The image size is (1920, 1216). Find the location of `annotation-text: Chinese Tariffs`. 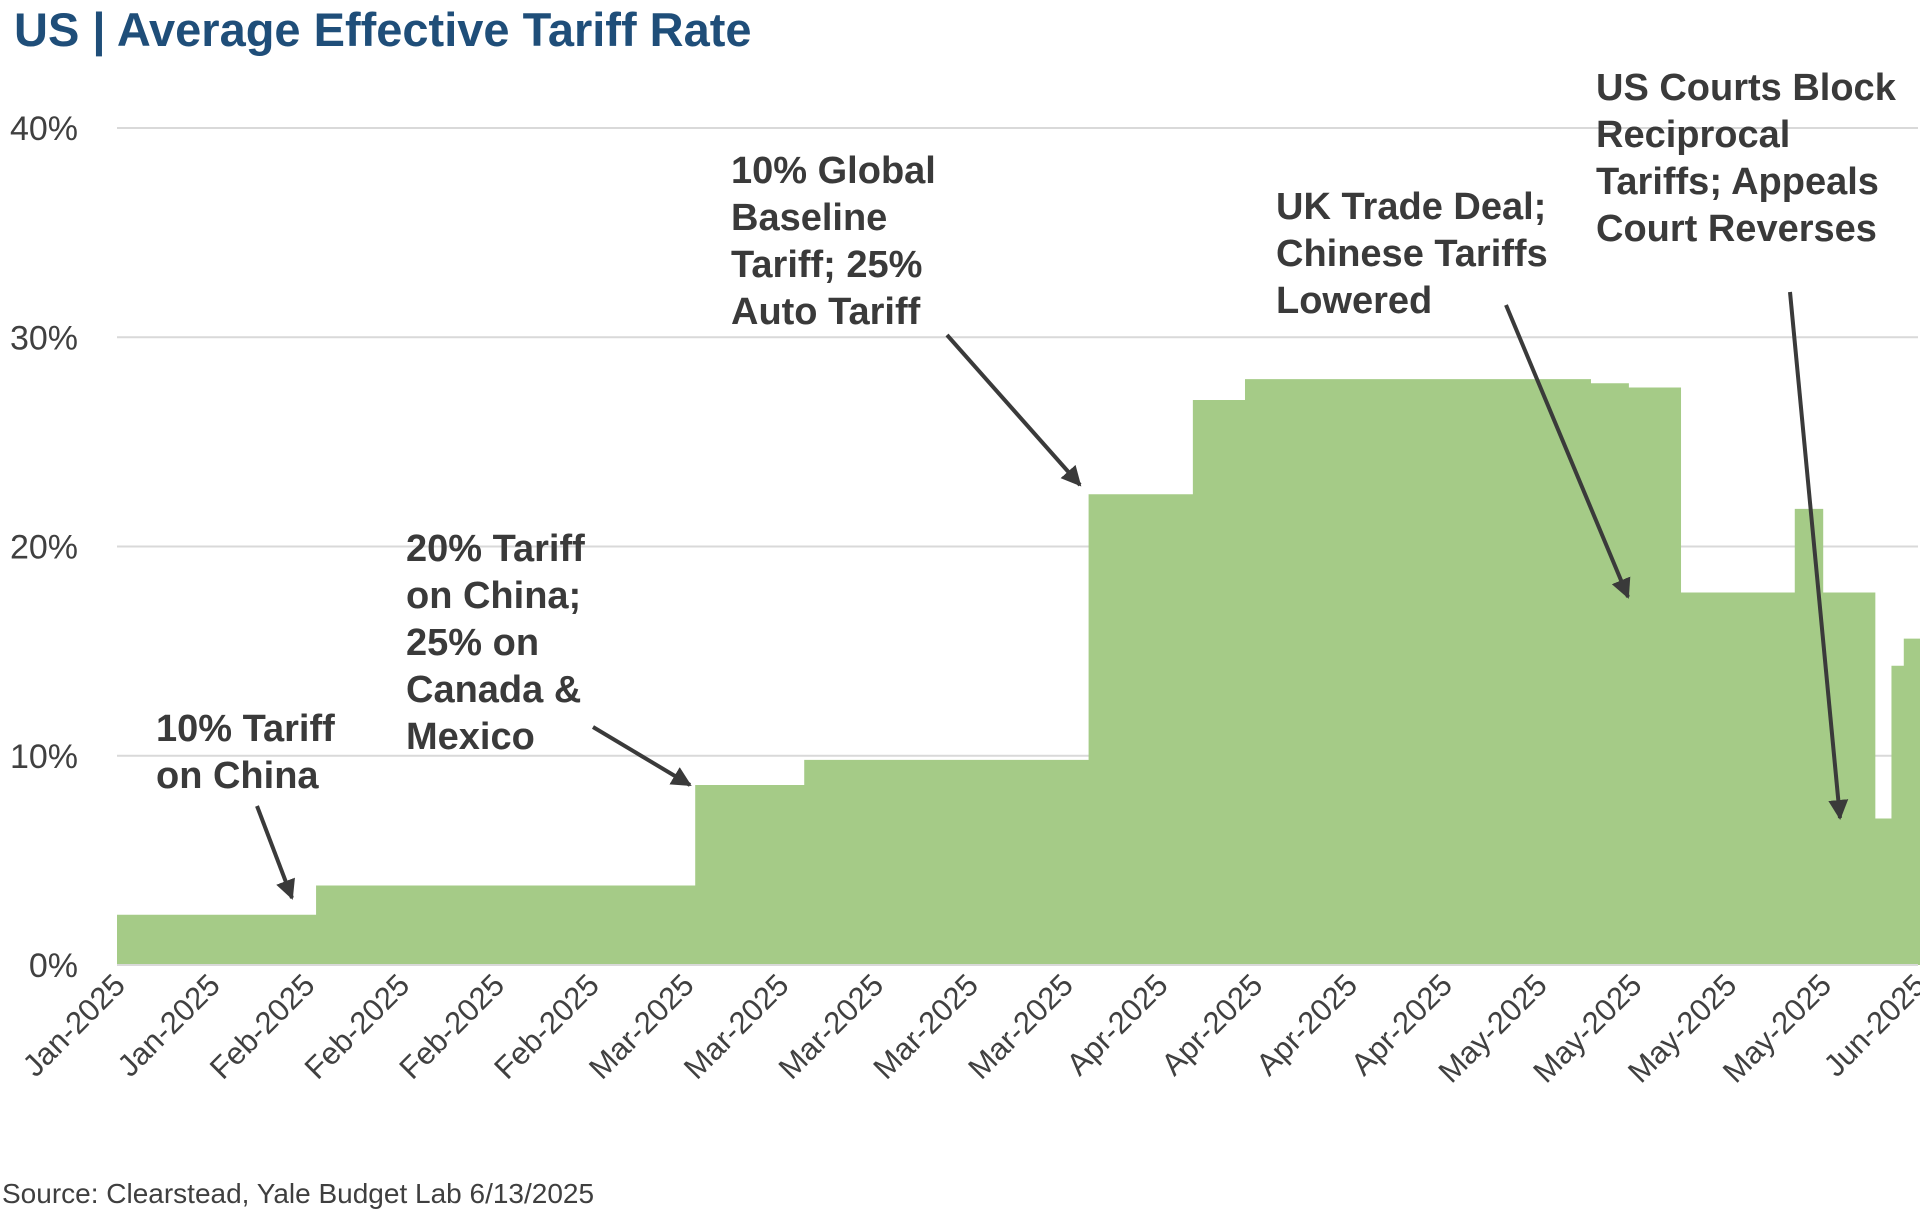

annotation-text: Chinese Tariffs is located at coordinates (1412, 254).